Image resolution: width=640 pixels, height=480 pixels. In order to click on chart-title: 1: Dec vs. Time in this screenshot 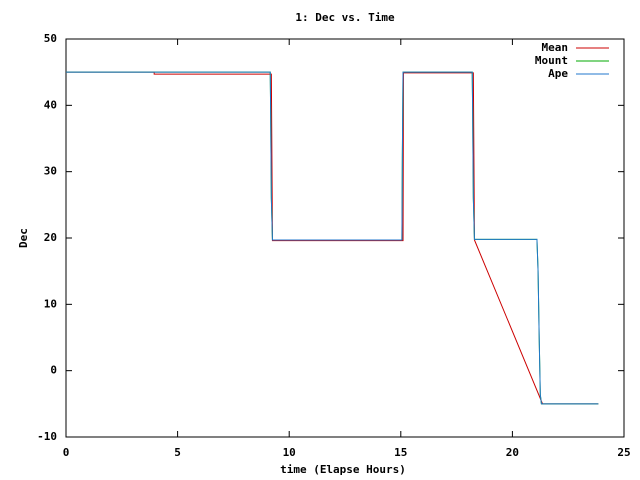, I will do `click(345, 17)`.